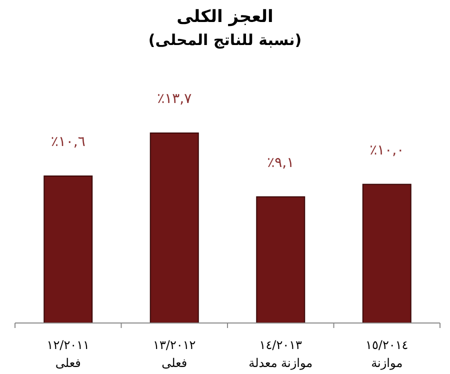 Image resolution: width=450 pixels, height=374 pixels. I want to click on x-tick-label: ١٤/٢٠١٣ موازنة معدلة, so click(280, 354).